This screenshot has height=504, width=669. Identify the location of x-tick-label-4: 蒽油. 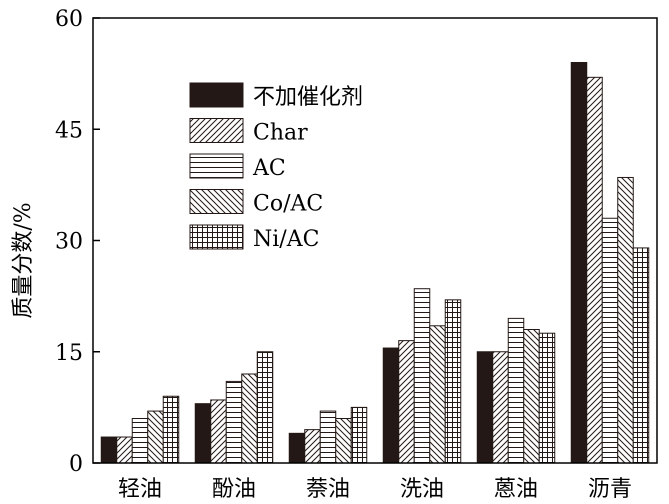
(516, 489).